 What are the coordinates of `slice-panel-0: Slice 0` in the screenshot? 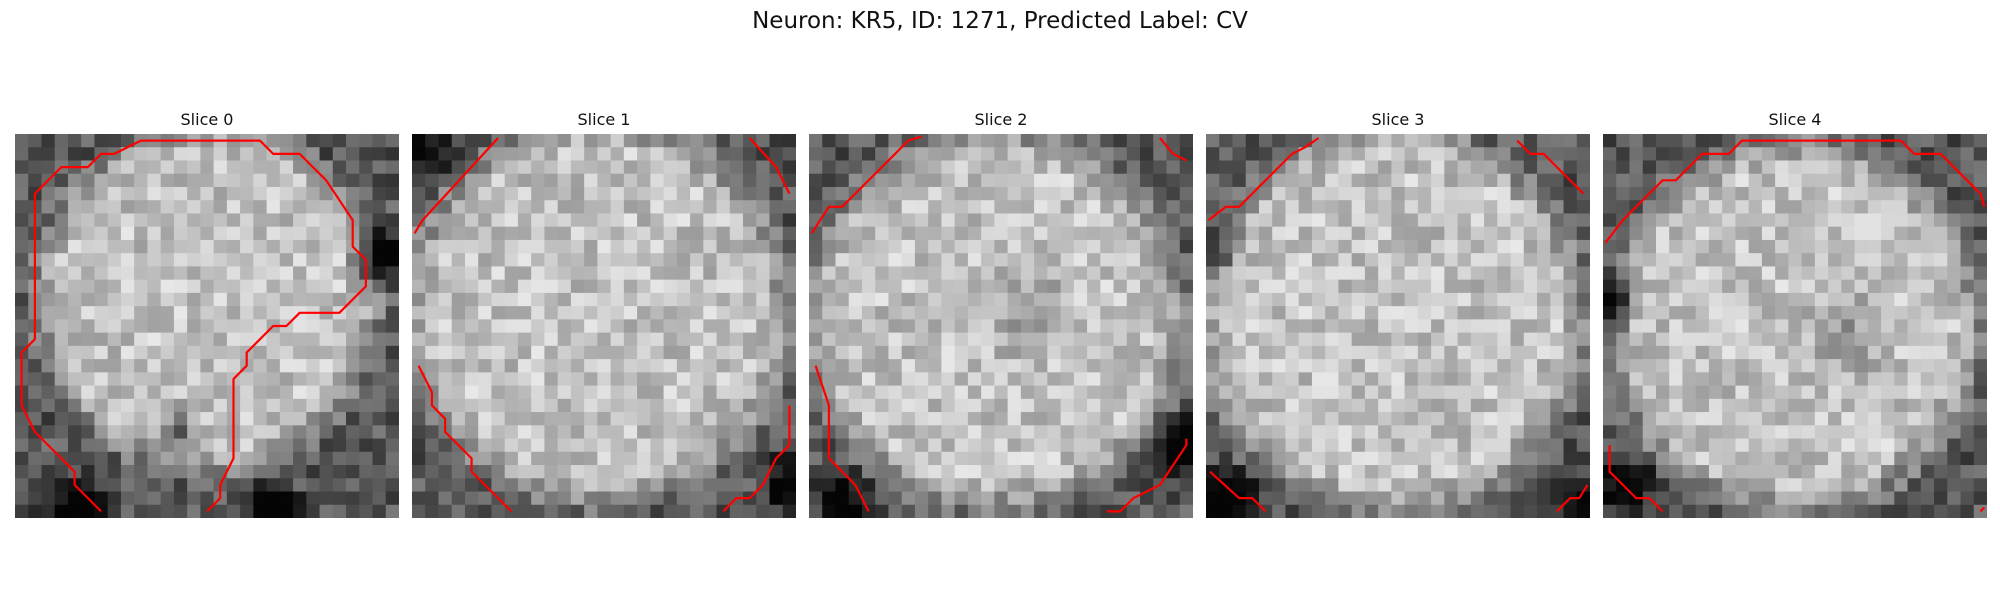 It's located at (207, 313).